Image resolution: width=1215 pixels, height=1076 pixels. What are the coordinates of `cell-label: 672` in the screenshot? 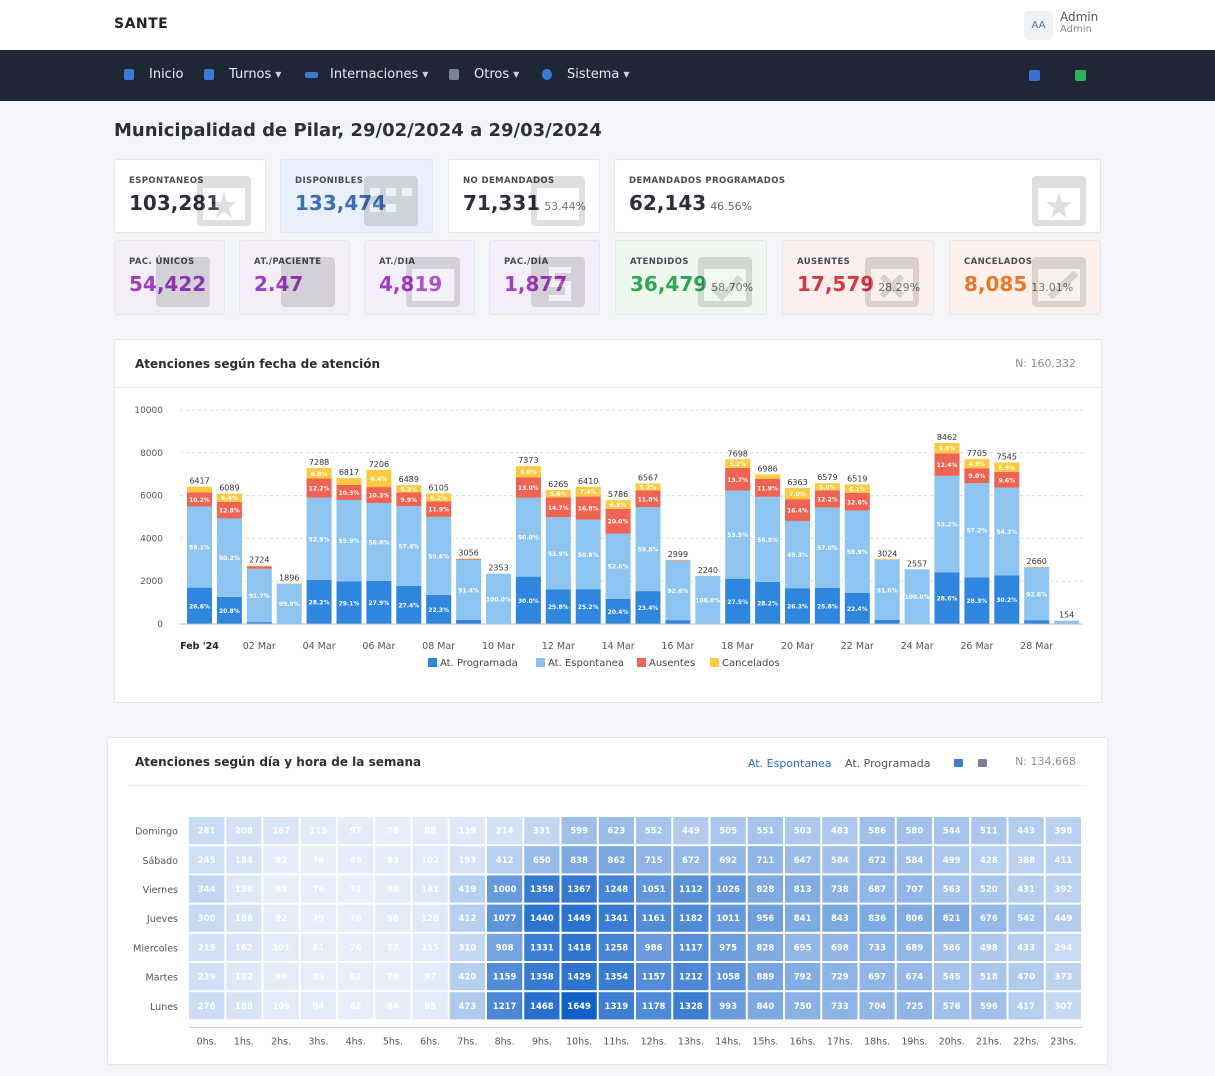 It's located at (877, 861).